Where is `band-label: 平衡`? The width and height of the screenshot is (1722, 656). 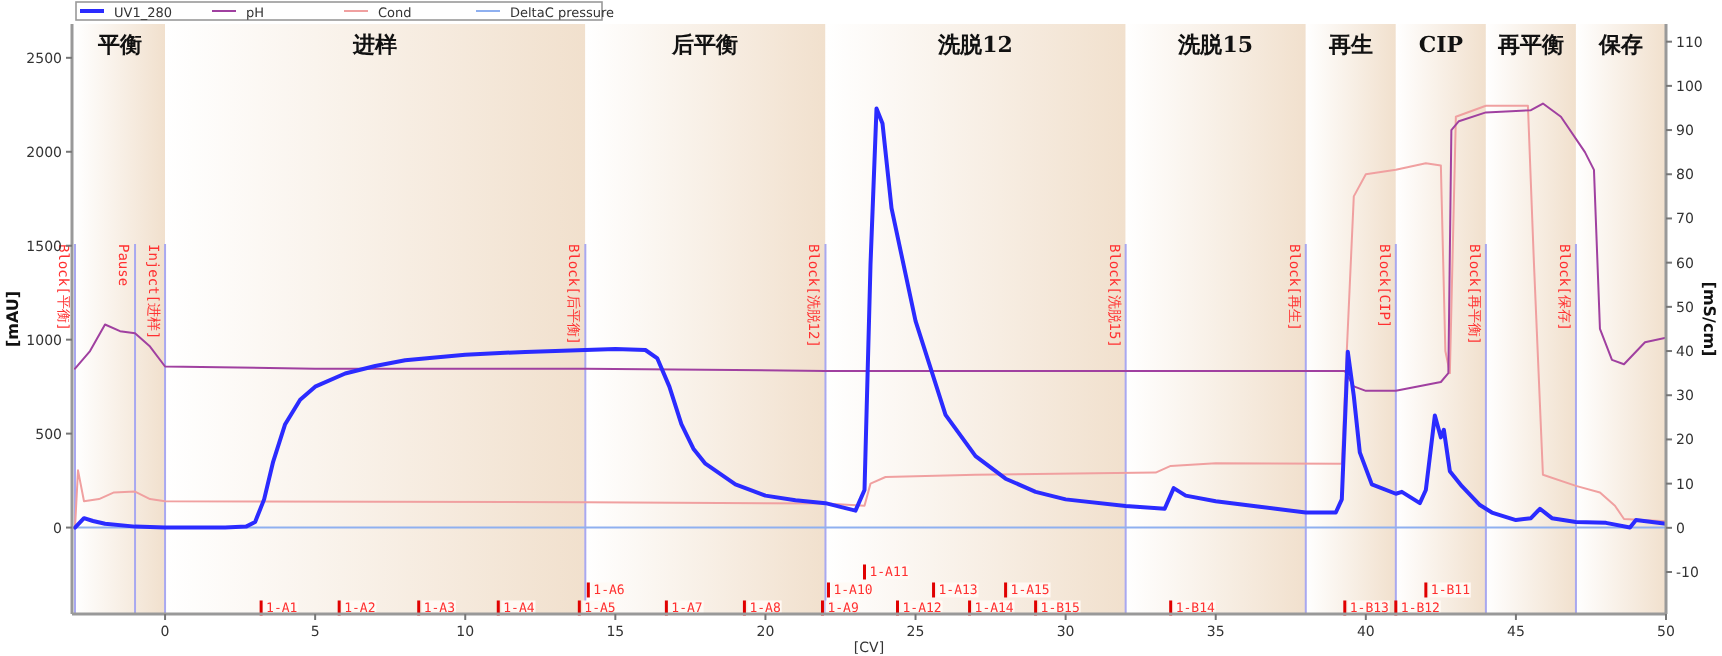
band-label: 平衡 is located at coordinates (119, 45).